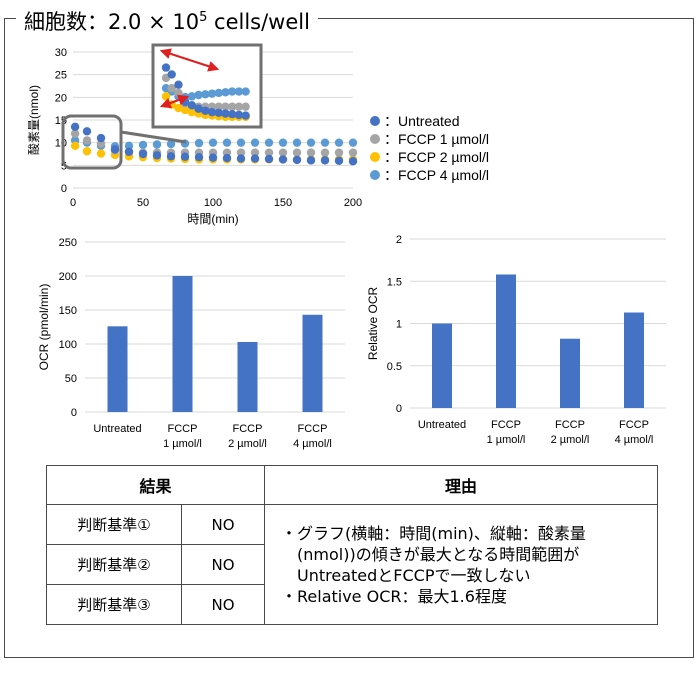 The height and width of the screenshot is (673, 700). Describe the element at coordinates (414, 575) in the screenshot. I see `reason-line: UntreatedとFCCPで一致しない` at that location.